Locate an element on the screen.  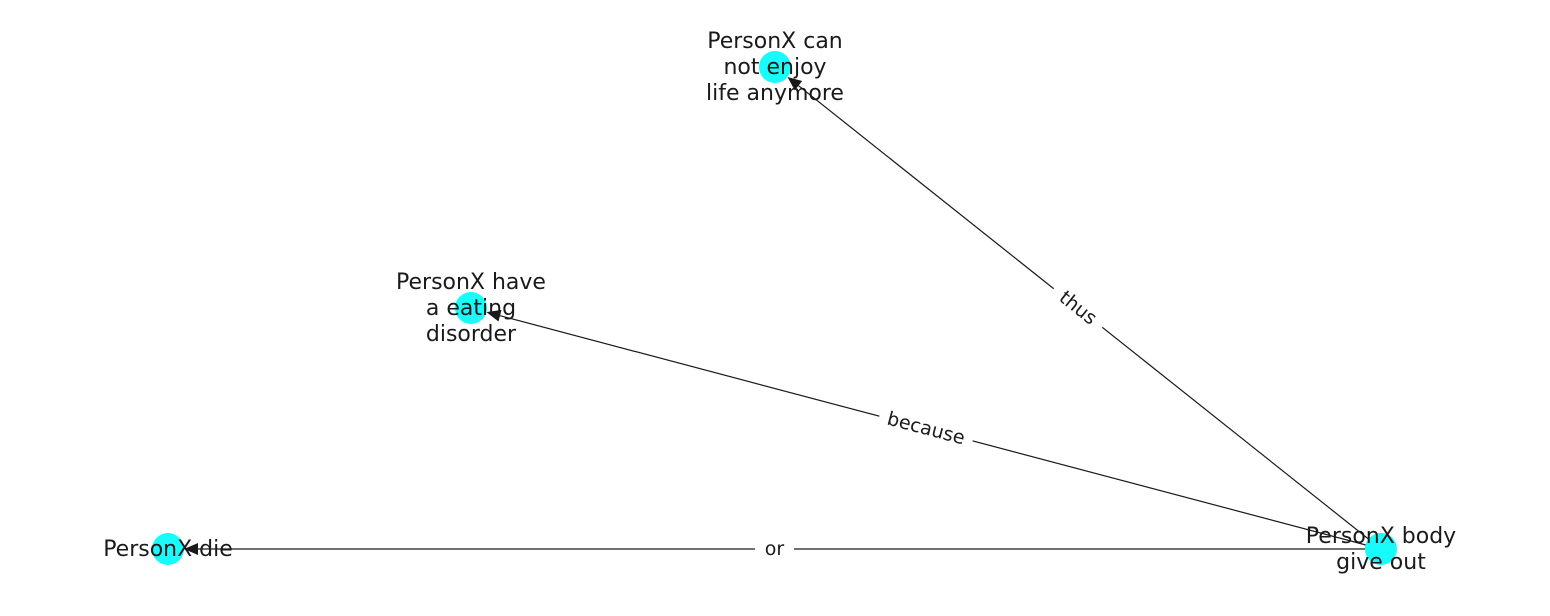
edge-label-group: thus is located at coordinates (1078, 308).